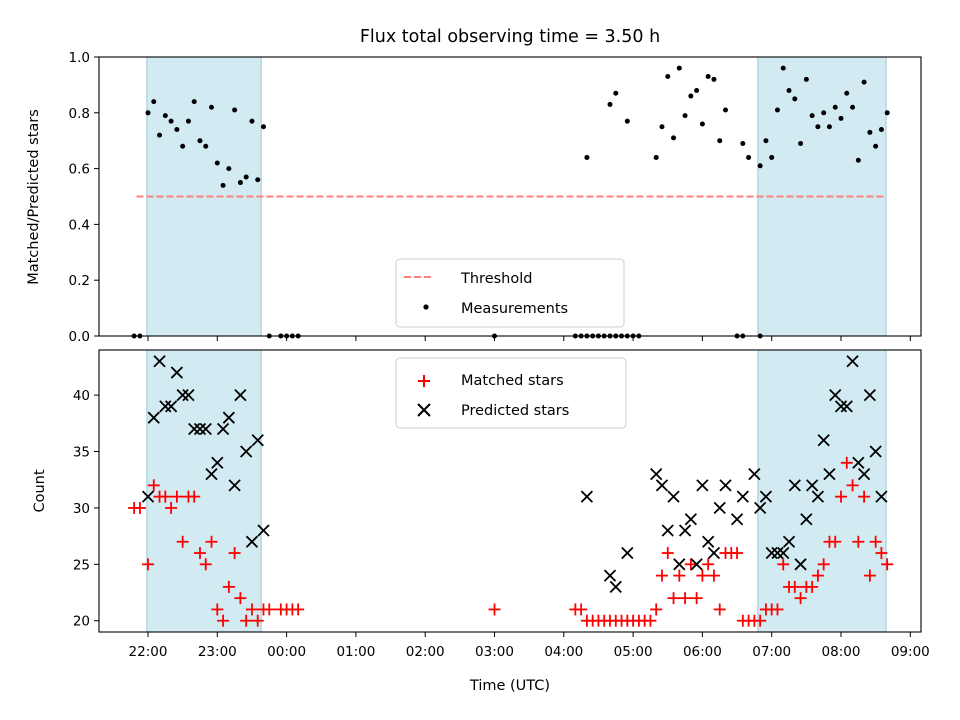  What do you see at coordinates (512, 381) in the screenshot?
I see `legend-matched-label: Matched stars` at bounding box center [512, 381].